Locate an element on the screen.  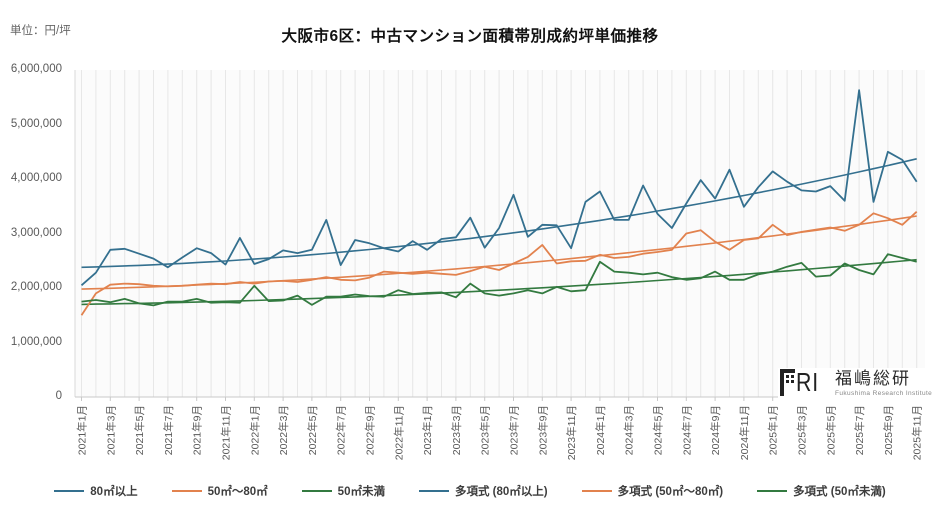
fri-logo-mark-icon: RI is located at coordinates (802, 383).